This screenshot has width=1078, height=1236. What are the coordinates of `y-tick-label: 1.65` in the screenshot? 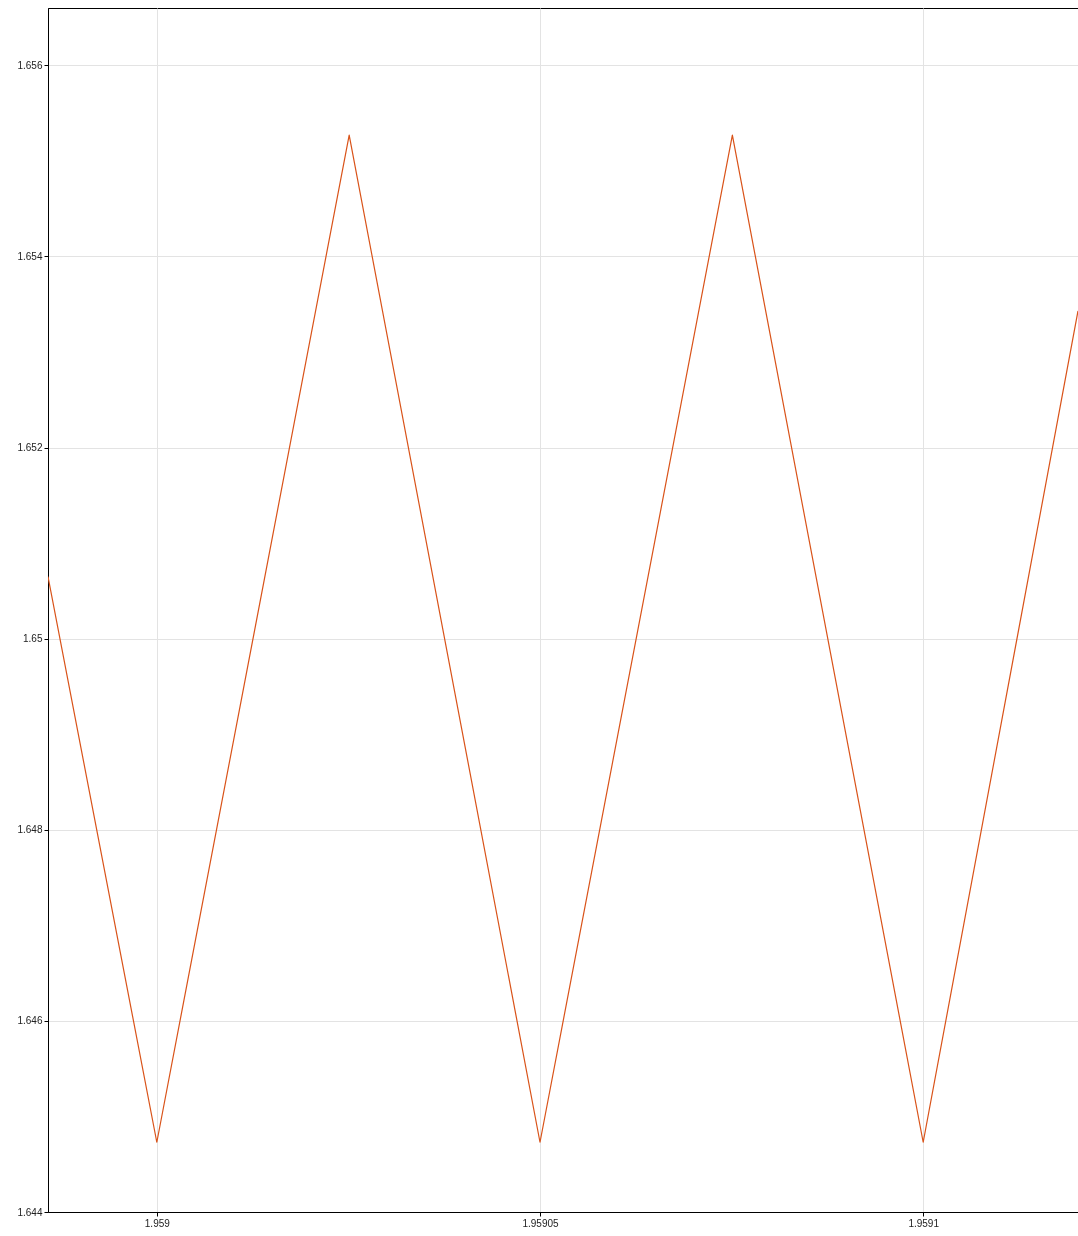 It's located at (33, 639).